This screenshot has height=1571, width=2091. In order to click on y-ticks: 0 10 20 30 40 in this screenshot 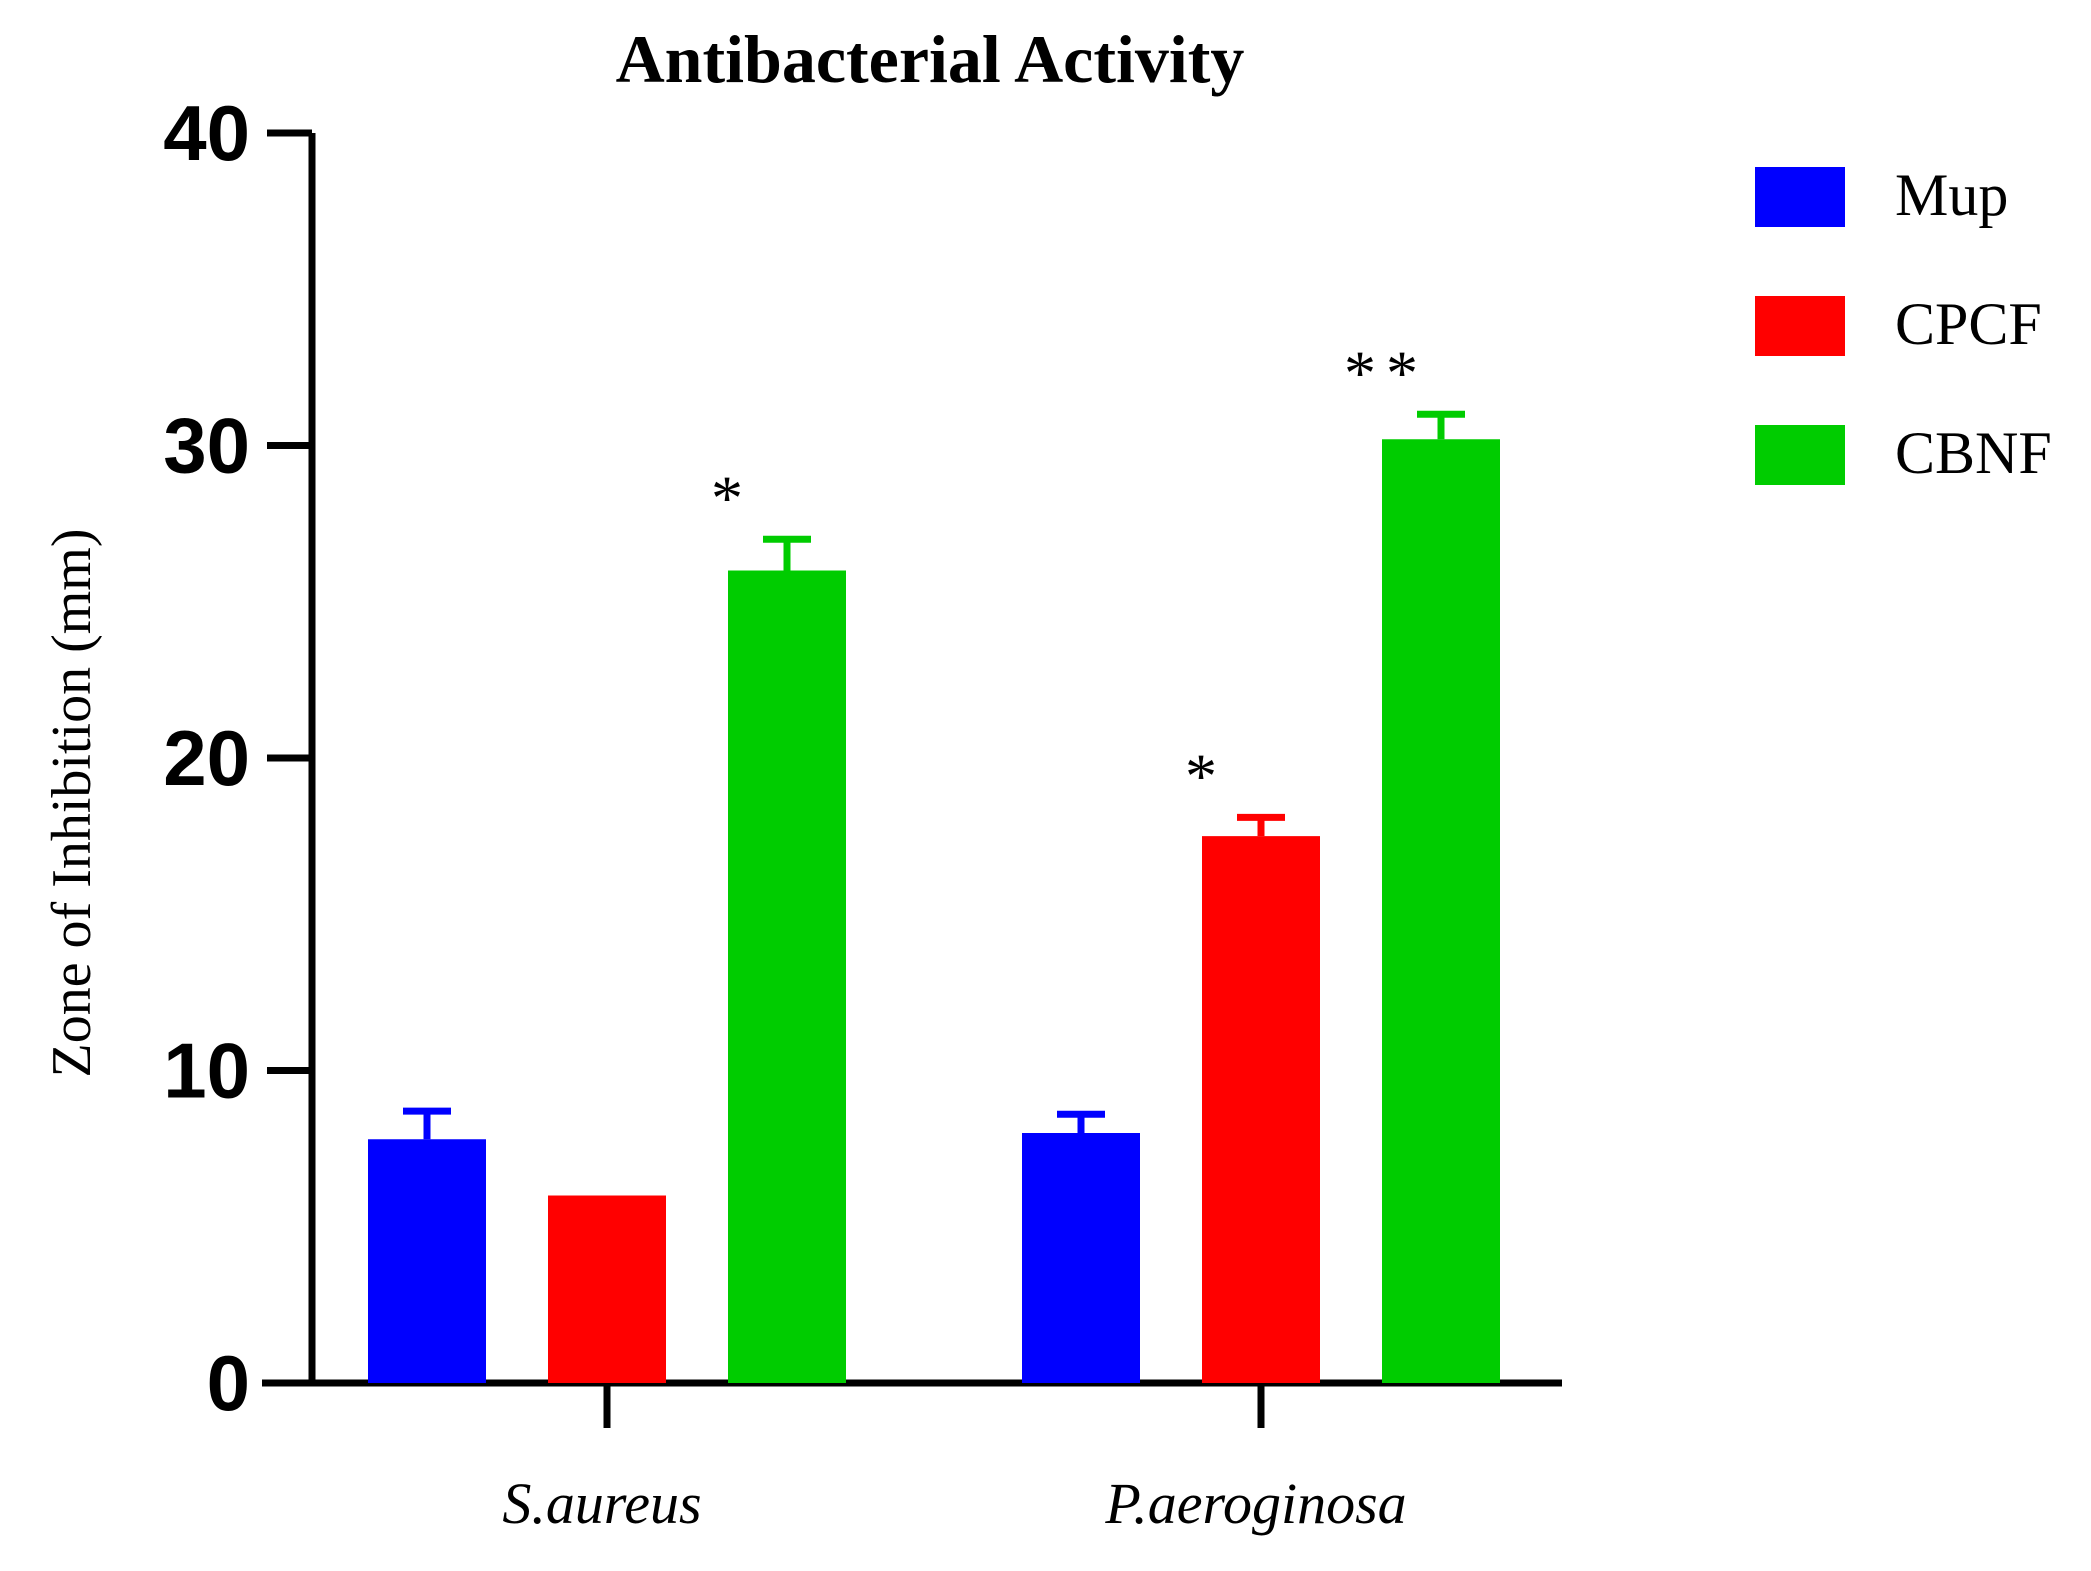, I will do `click(237, 758)`.